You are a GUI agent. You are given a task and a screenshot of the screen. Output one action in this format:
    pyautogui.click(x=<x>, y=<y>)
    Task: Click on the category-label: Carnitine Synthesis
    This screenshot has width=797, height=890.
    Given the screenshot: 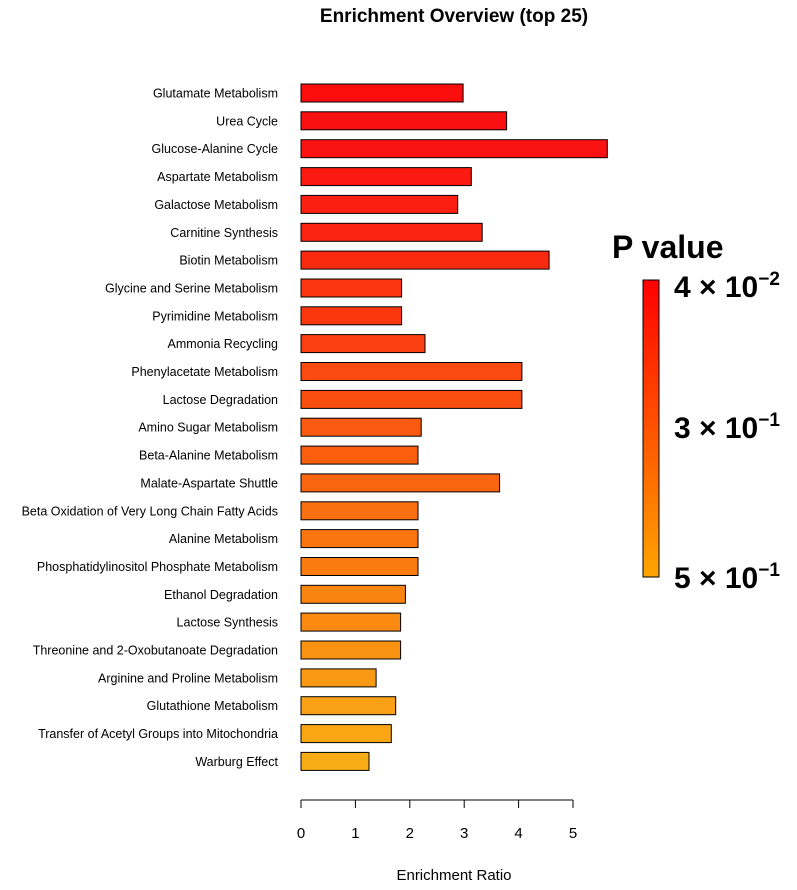 What is the action you would take?
    pyautogui.click(x=224, y=233)
    